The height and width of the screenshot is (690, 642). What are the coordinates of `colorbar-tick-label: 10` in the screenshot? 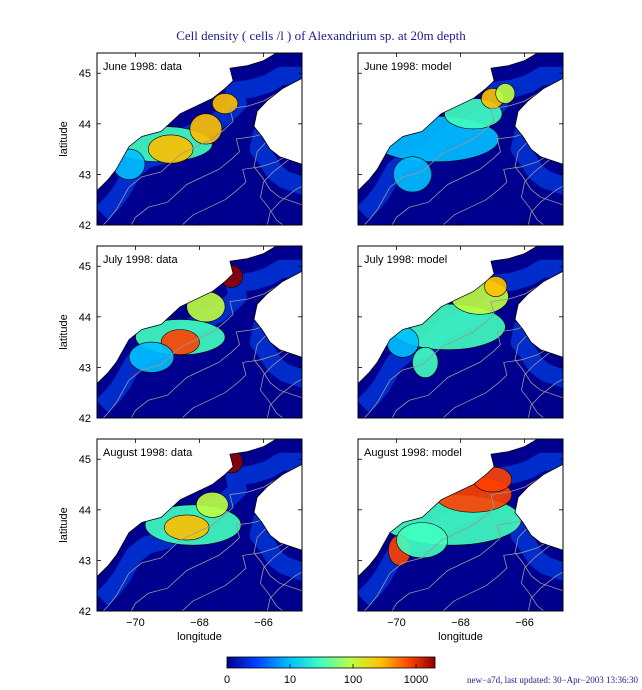 It's located at (290, 680).